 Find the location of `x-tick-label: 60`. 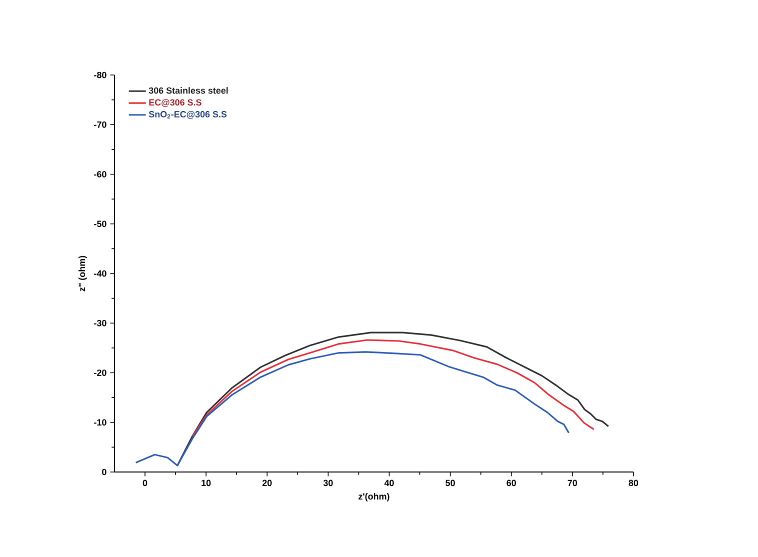

x-tick-label: 60 is located at coordinates (511, 483).